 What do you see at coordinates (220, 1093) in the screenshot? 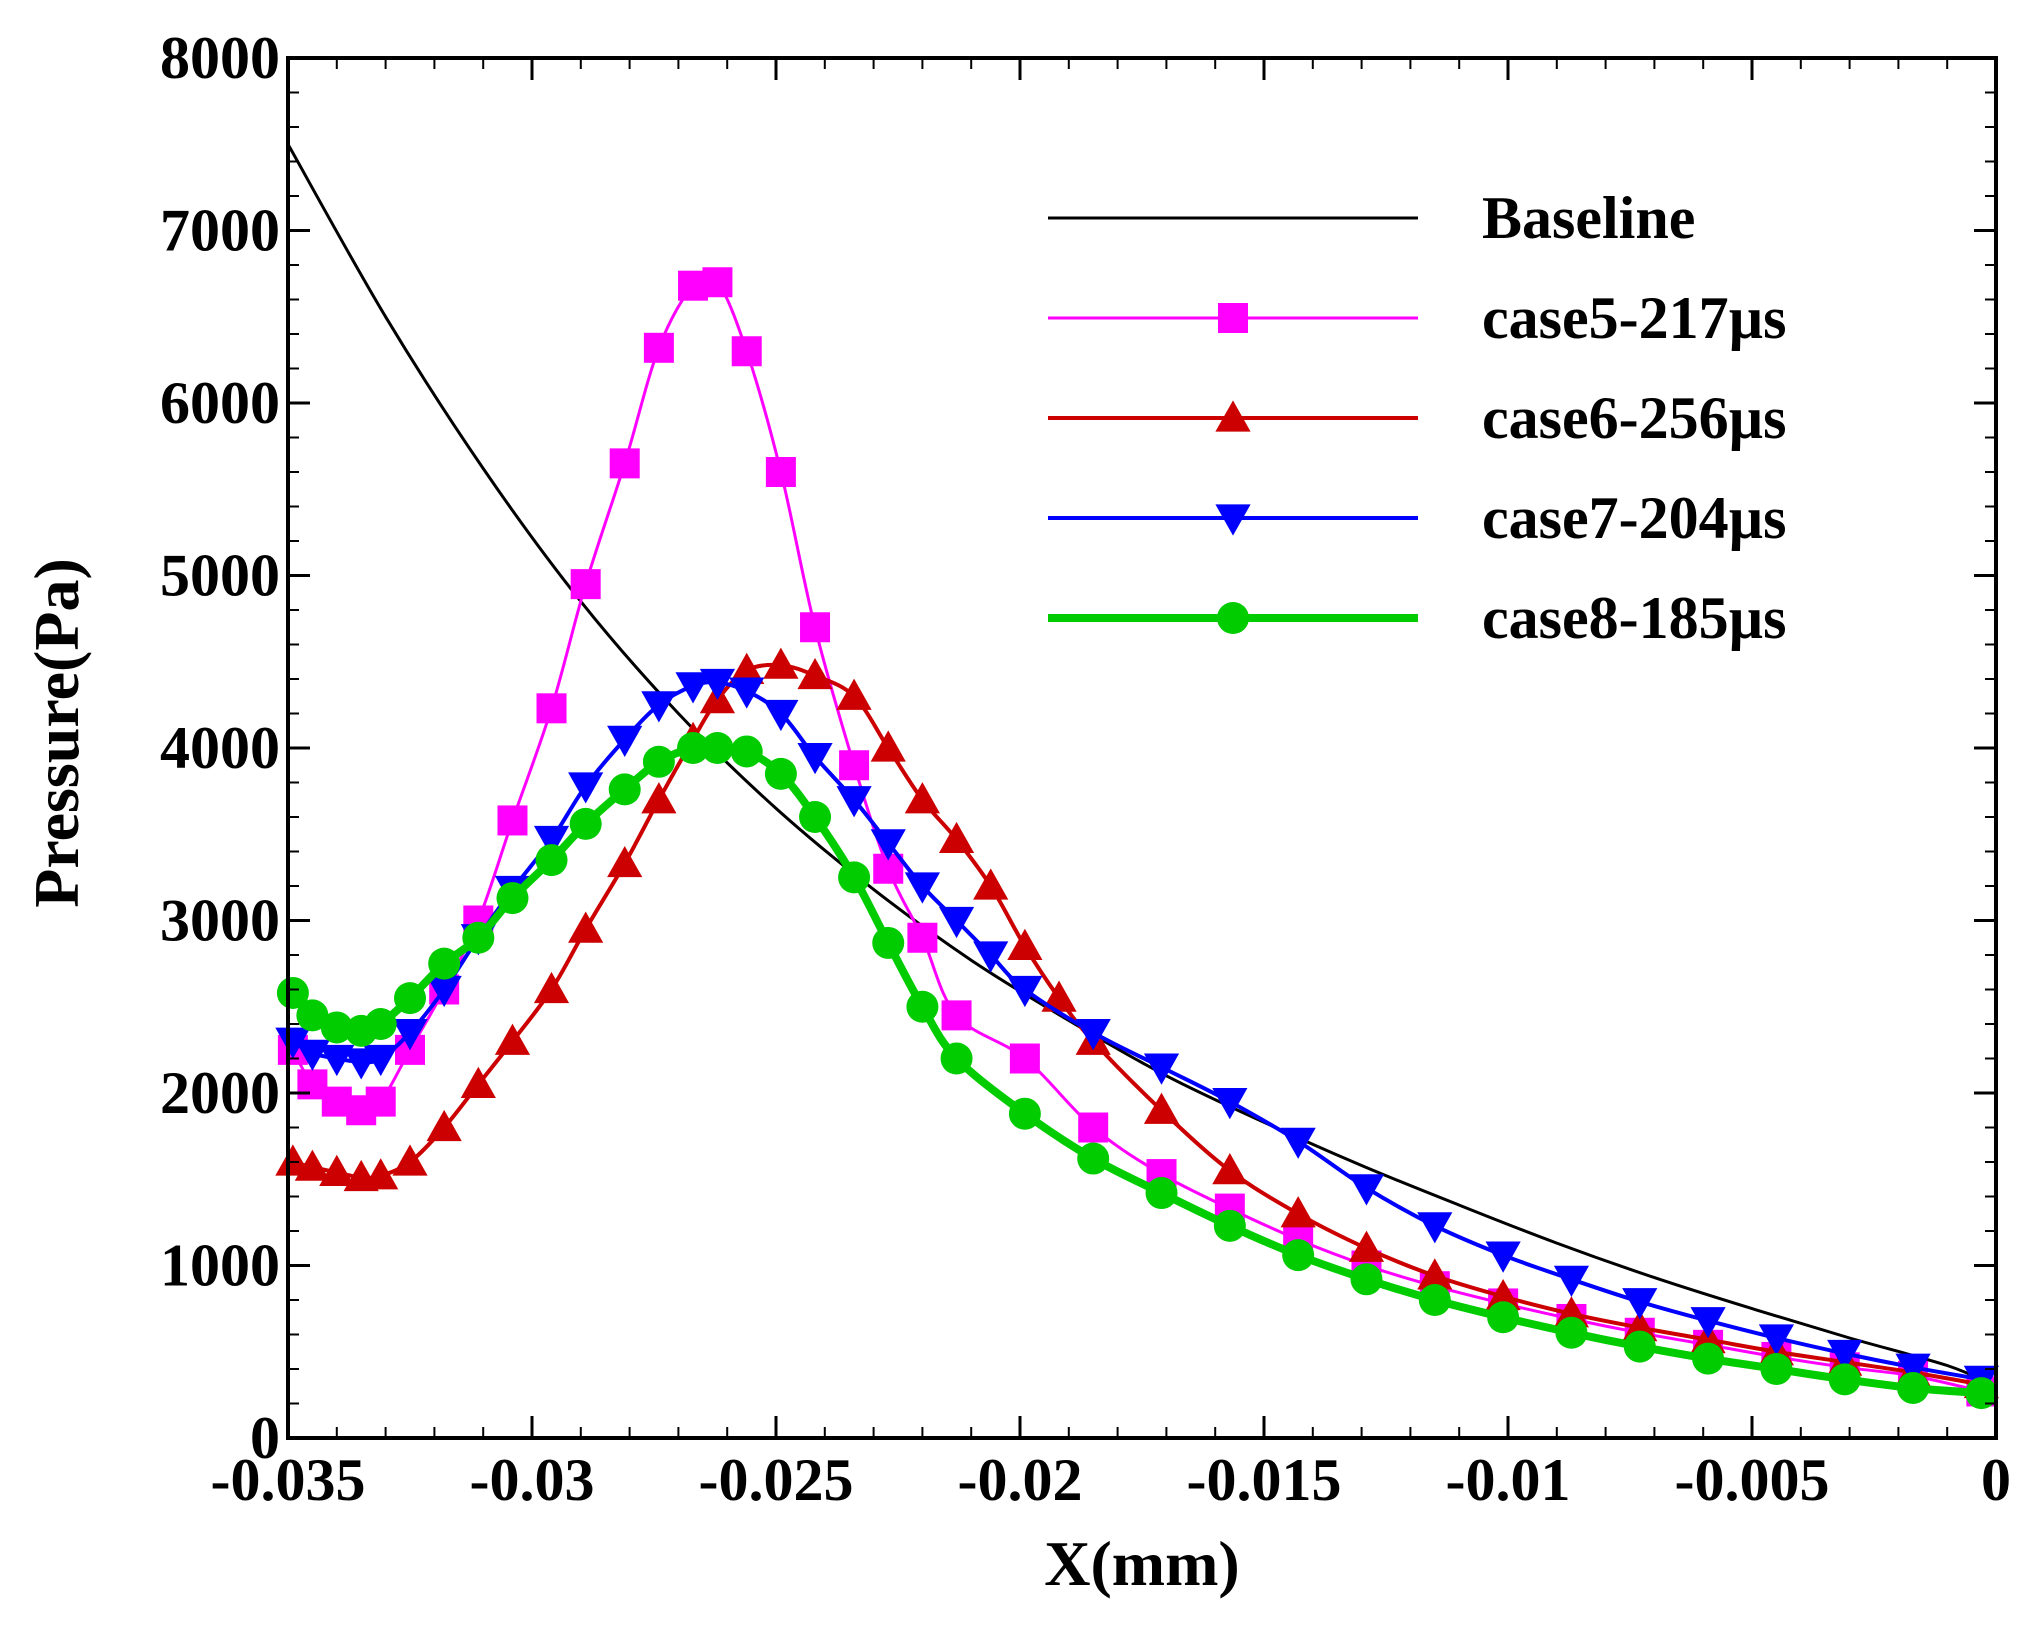
I see `y-tick-label: 2000` at bounding box center [220, 1093].